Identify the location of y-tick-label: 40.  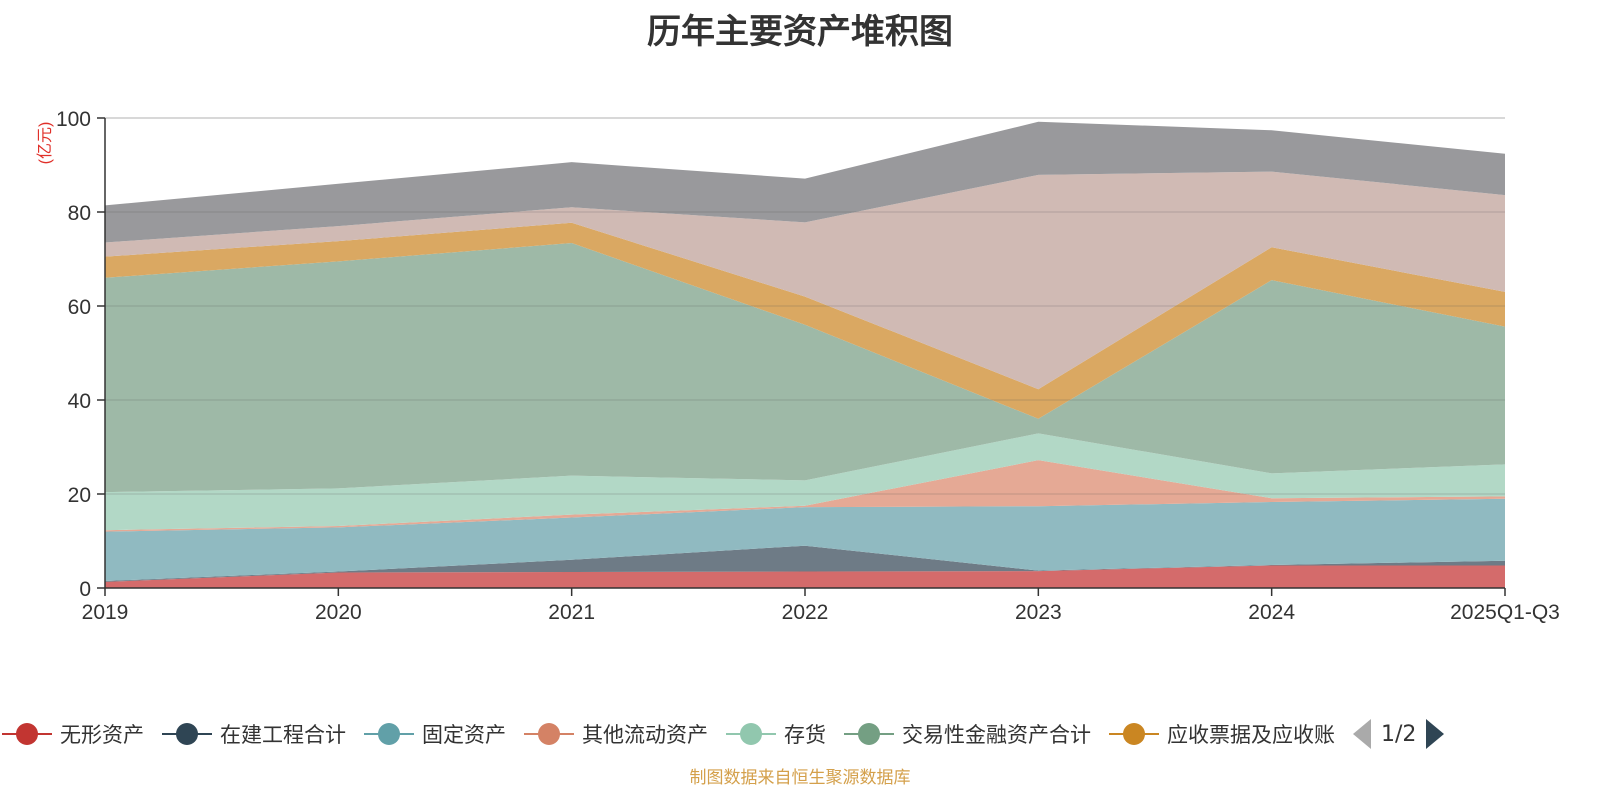
(79, 401).